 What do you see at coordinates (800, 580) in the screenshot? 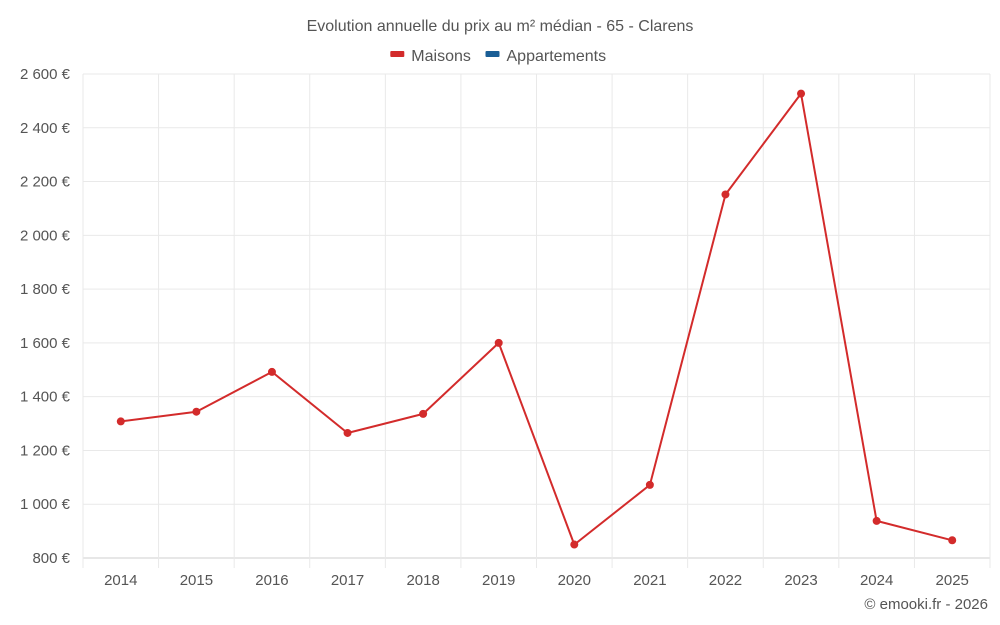
I see `x-tick-label: 2023` at bounding box center [800, 580].